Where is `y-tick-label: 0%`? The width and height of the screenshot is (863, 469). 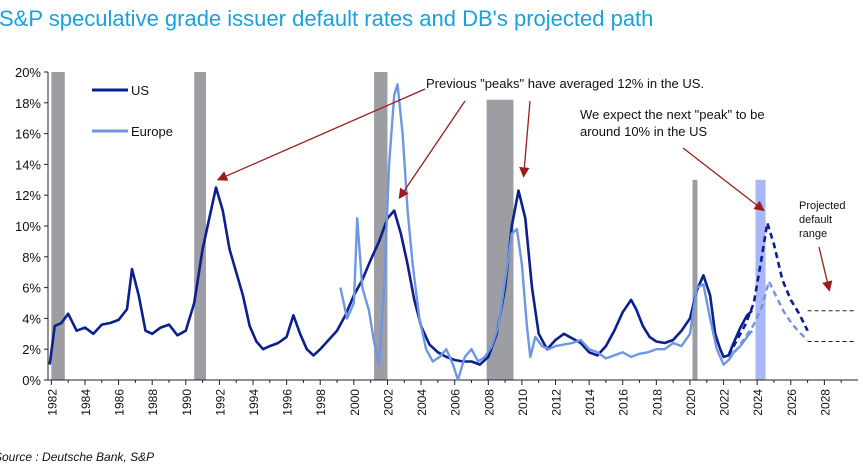 y-tick-label: 0% is located at coordinates (31, 380).